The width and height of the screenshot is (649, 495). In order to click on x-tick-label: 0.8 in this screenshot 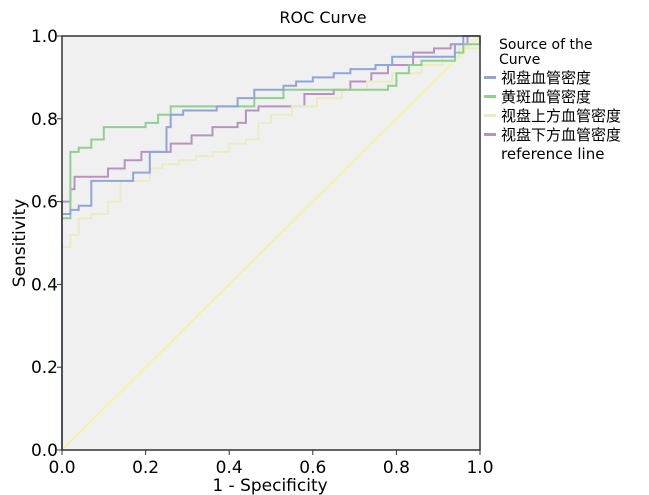, I will do `click(396, 468)`.